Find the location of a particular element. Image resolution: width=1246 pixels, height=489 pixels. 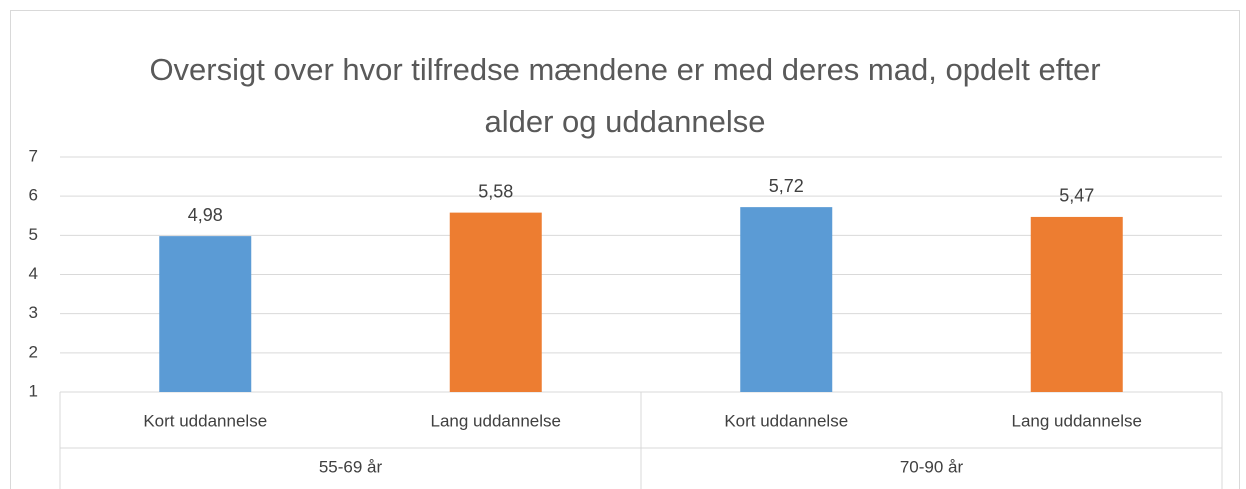

y-tick-label: 5 is located at coordinates (33, 234).